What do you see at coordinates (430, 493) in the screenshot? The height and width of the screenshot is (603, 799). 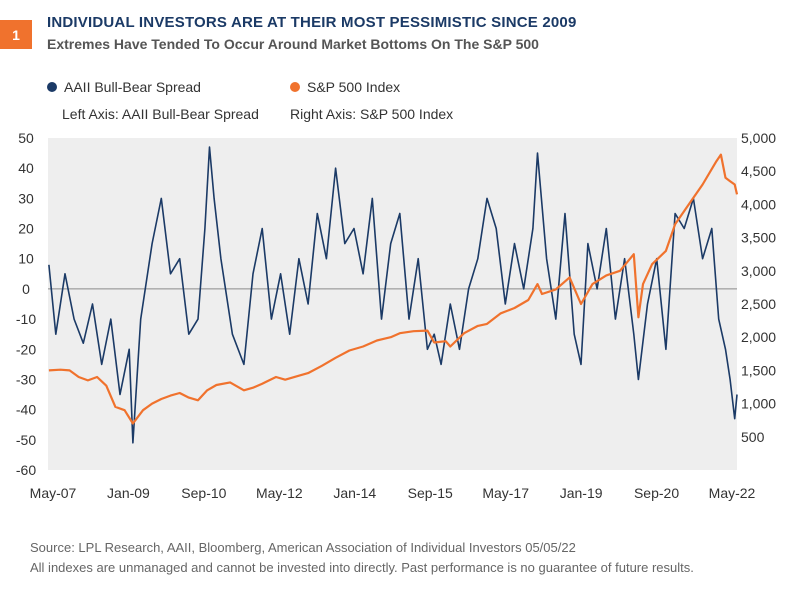 I see `x-axis-tick-label: Sep-15` at bounding box center [430, 493].